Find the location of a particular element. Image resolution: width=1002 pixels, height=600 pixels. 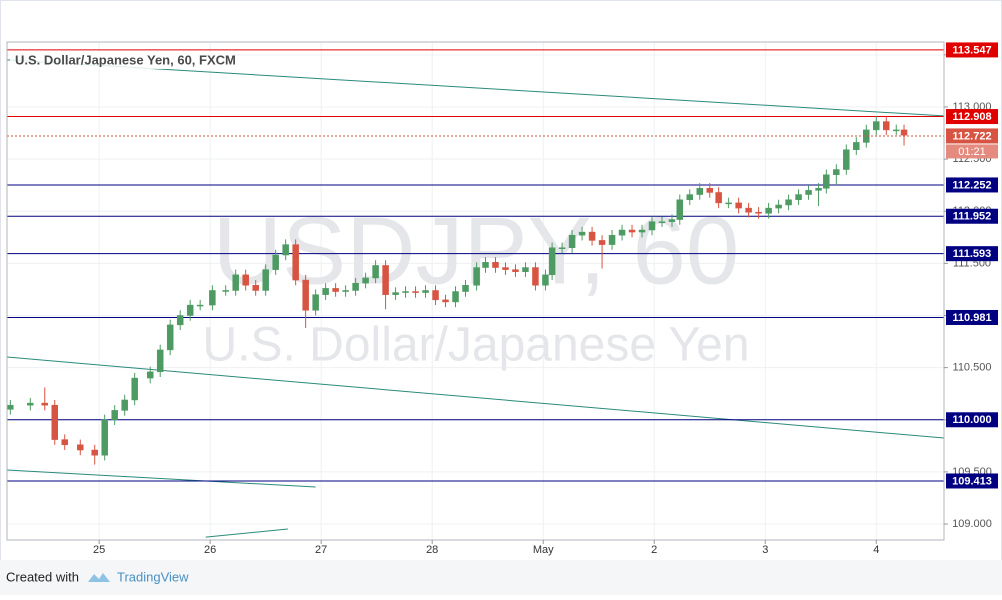

x-tick-label: 27 is located at coordinates (321, 550).